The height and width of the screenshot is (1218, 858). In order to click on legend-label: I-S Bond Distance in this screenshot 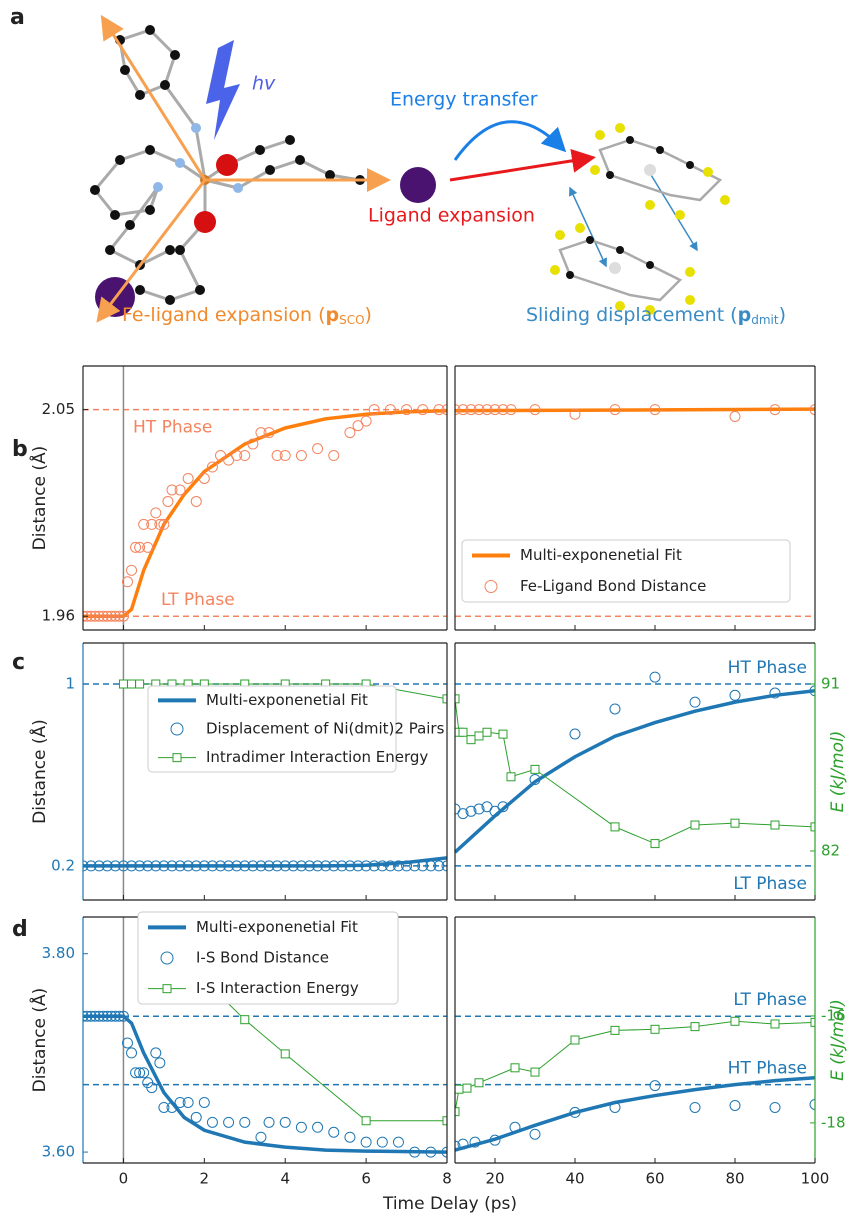, I will do `click(262, 958)`.